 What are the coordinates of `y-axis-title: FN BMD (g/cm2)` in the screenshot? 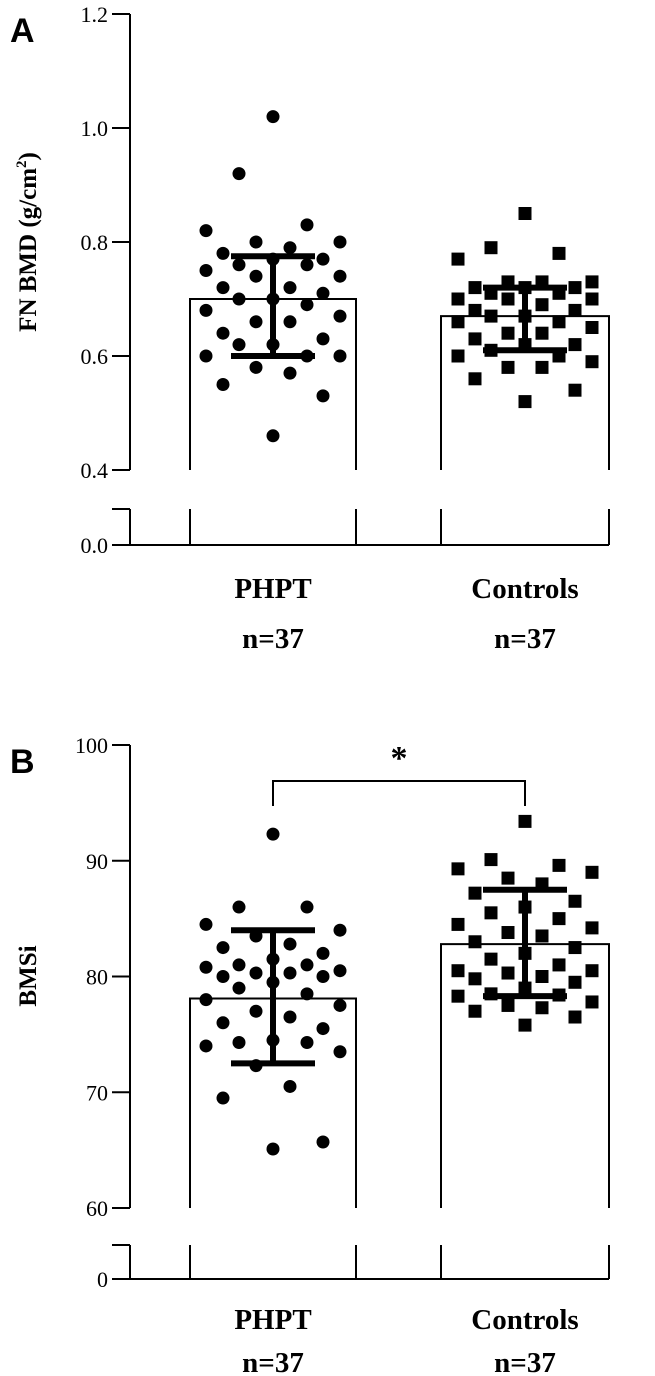 It's located at (28, 242).